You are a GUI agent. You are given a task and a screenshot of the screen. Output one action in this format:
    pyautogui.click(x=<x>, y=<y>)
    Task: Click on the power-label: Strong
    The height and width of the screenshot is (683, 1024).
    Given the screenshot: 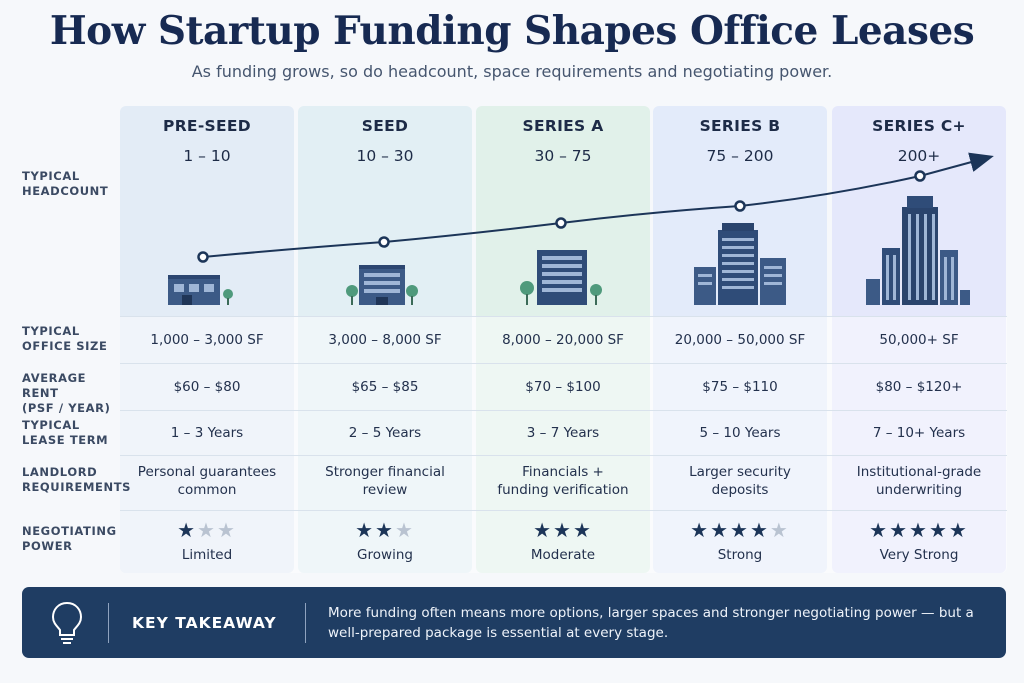 What is the action you would take?
    pyautogui.click(x=740, y=555)
    